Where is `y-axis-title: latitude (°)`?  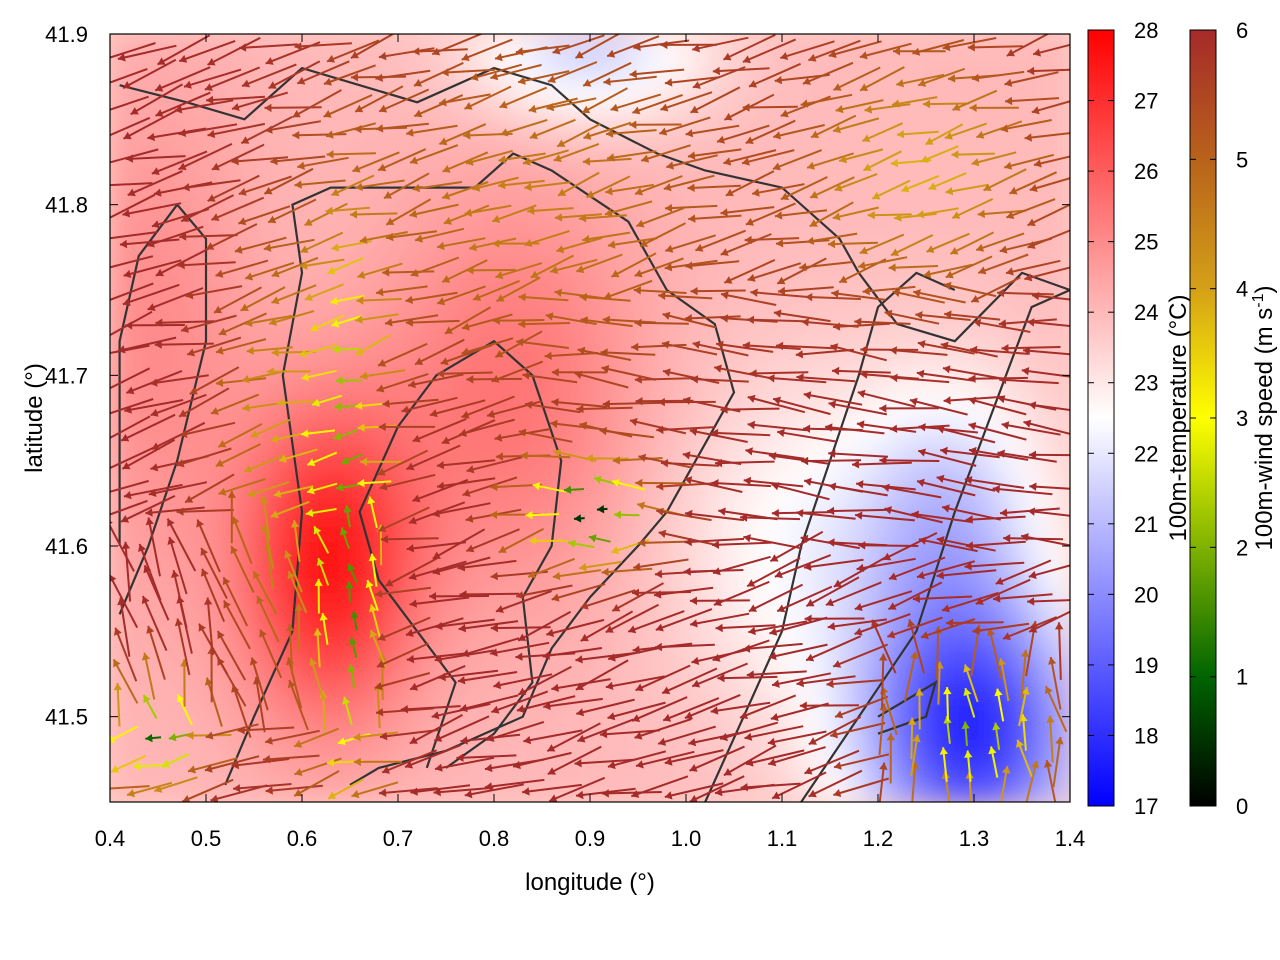 y-axis-title: latitude (°) is located at coordinates (34, 418).